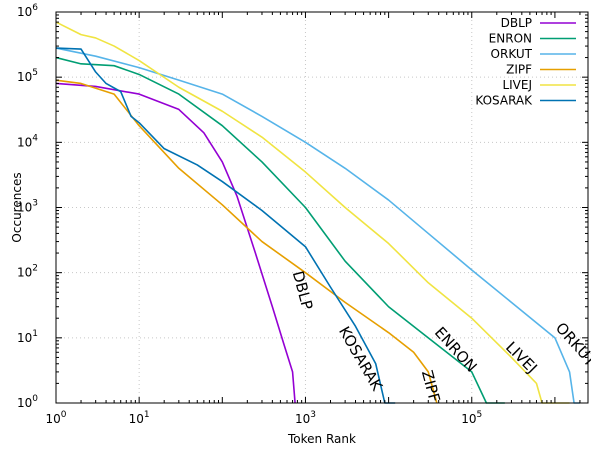 Image resolution: width=591 pixels, height=449 pixels. Describe the element at coordinates (521, 357) in the screenshot. I see `curve-label-livej: LIVEJ` at that location.